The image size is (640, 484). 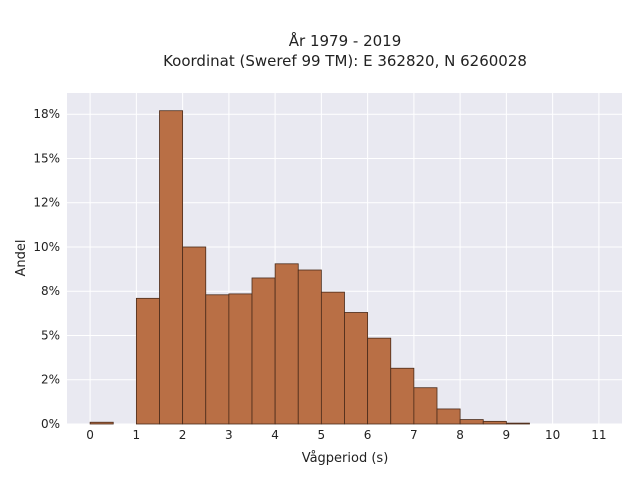 I want to click on x-tick-label: 9, so click(x=507, y=435).